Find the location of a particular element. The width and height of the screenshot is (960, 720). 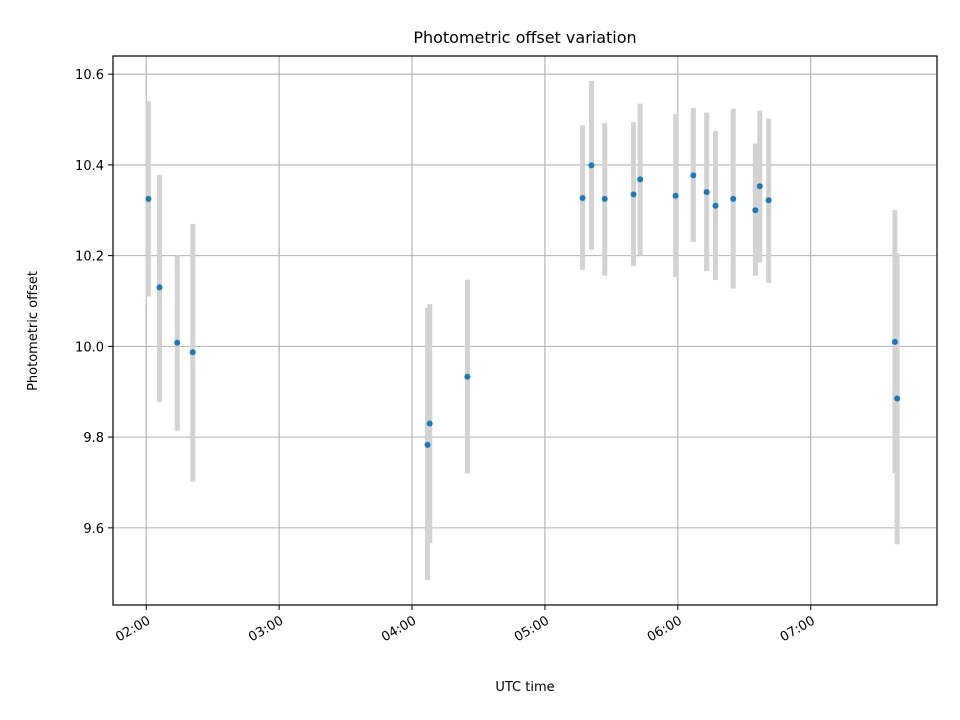

x-tick-label: 06:00 is located at coordinates (665, 629).